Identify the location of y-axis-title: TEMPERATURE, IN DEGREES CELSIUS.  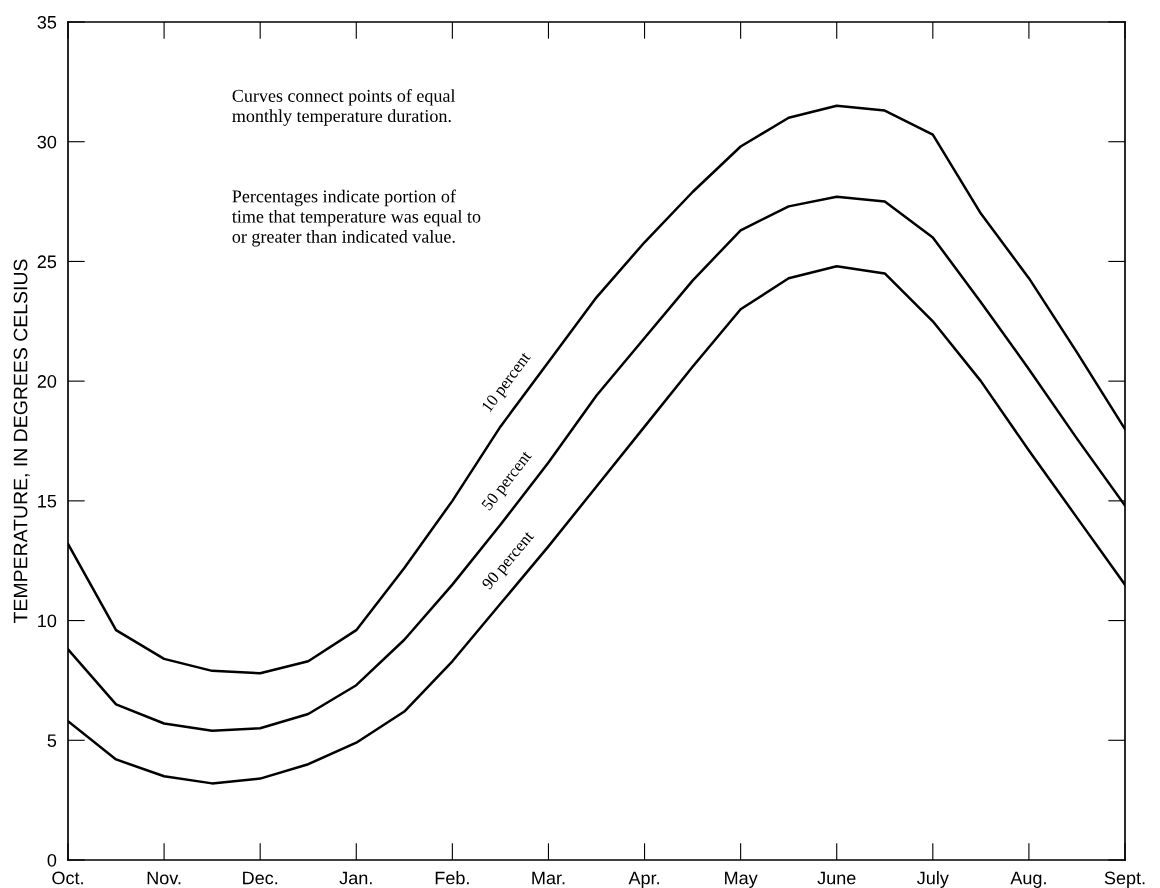
(21, 441).